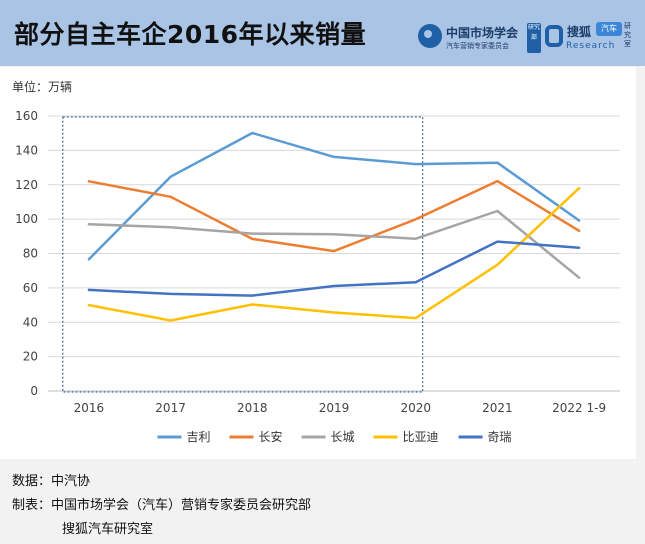  What do you see at coordinates (26, 116) in the screenshot?
I see `y-tick-label: 160` at bounding box center [26, 116].